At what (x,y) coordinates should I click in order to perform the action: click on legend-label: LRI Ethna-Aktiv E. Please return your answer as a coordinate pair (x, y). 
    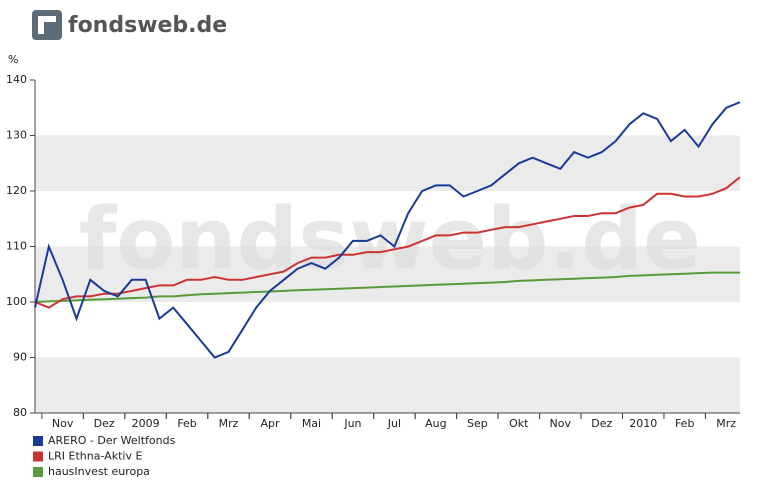
    Looking at the image, I should click on (95, 456).